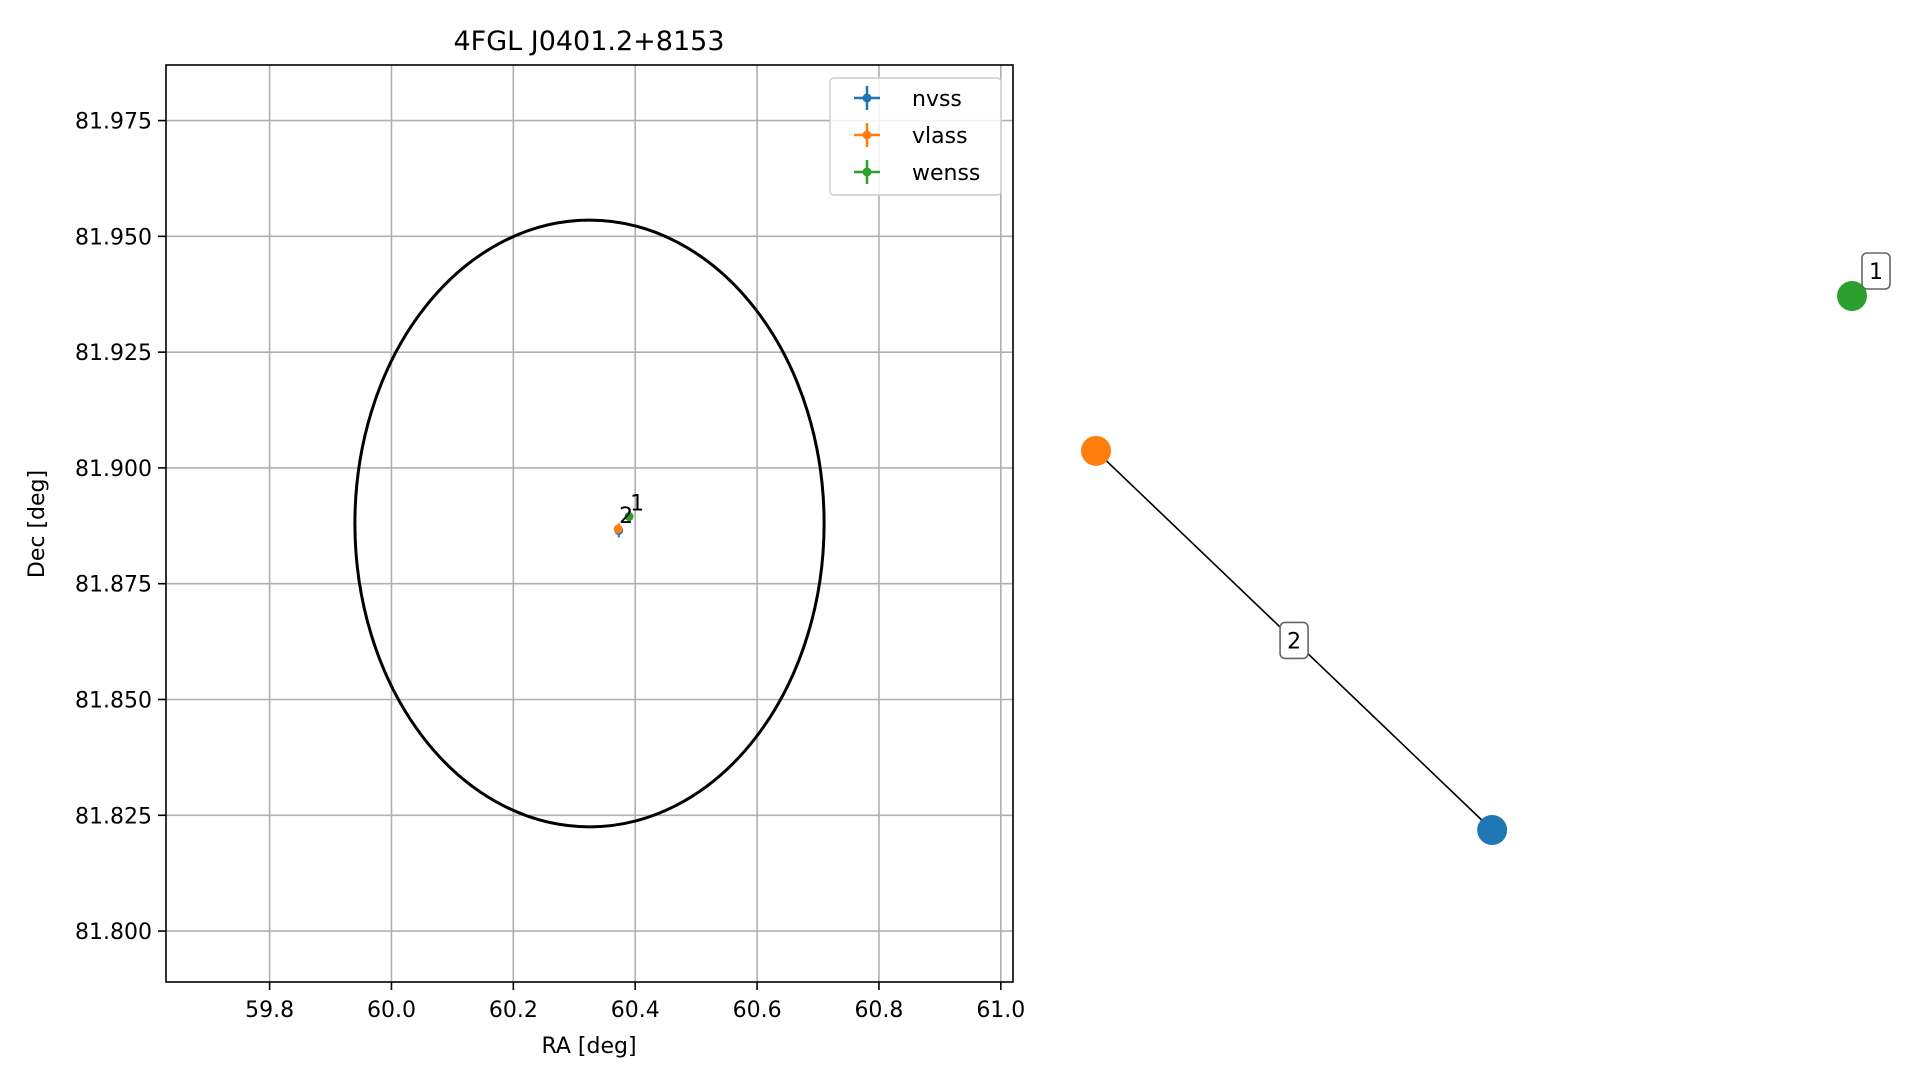  I want to click on y-tick-label: 81.950, so click(113, 237).